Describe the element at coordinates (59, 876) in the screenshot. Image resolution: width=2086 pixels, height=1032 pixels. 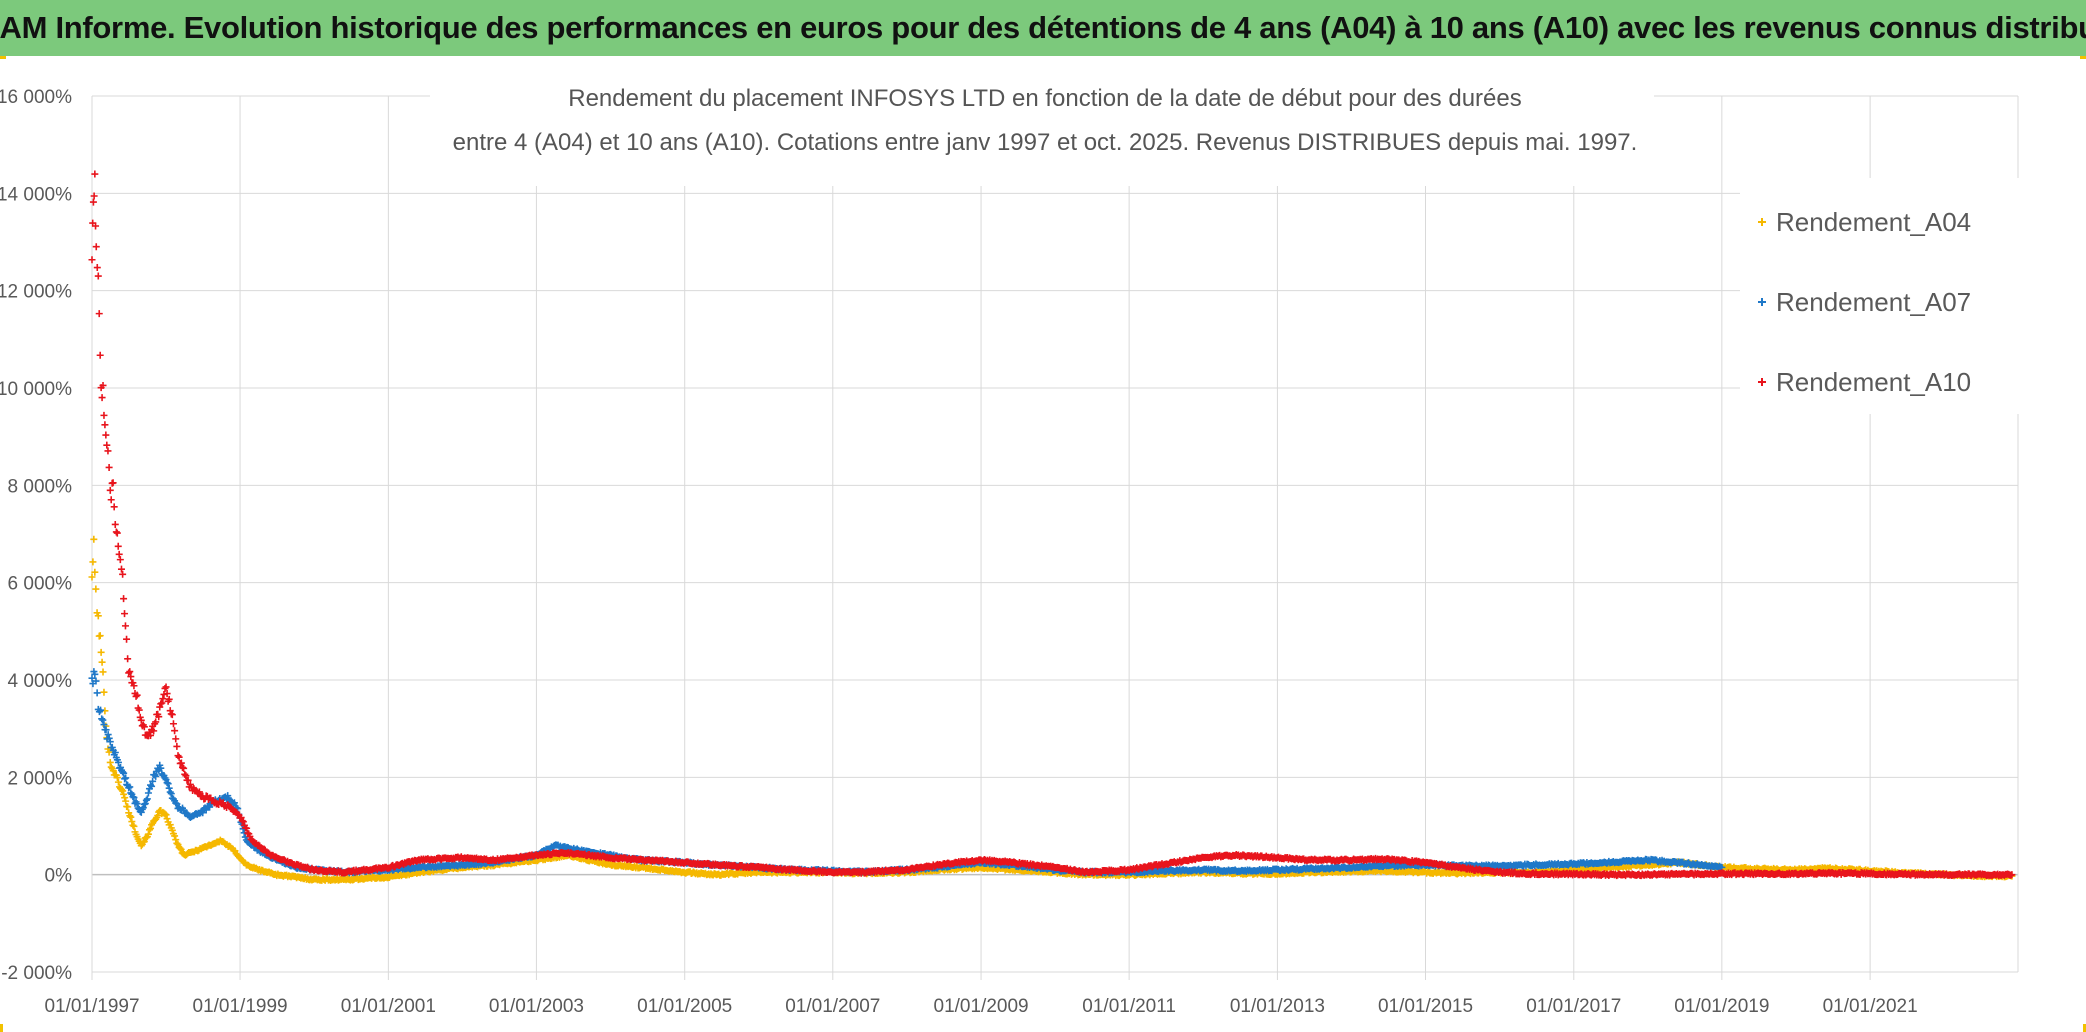
I see `y-tick-label: 0%` at that location.